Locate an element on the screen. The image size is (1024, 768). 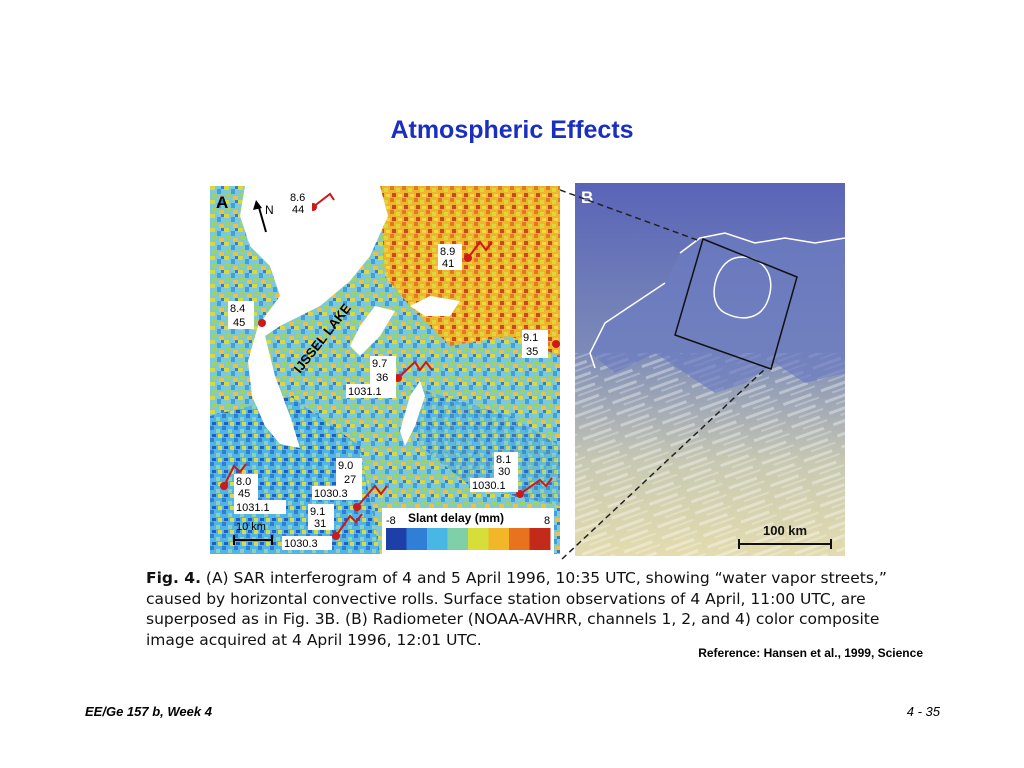
svg-text: 27 is located at coordinates (350, 480).